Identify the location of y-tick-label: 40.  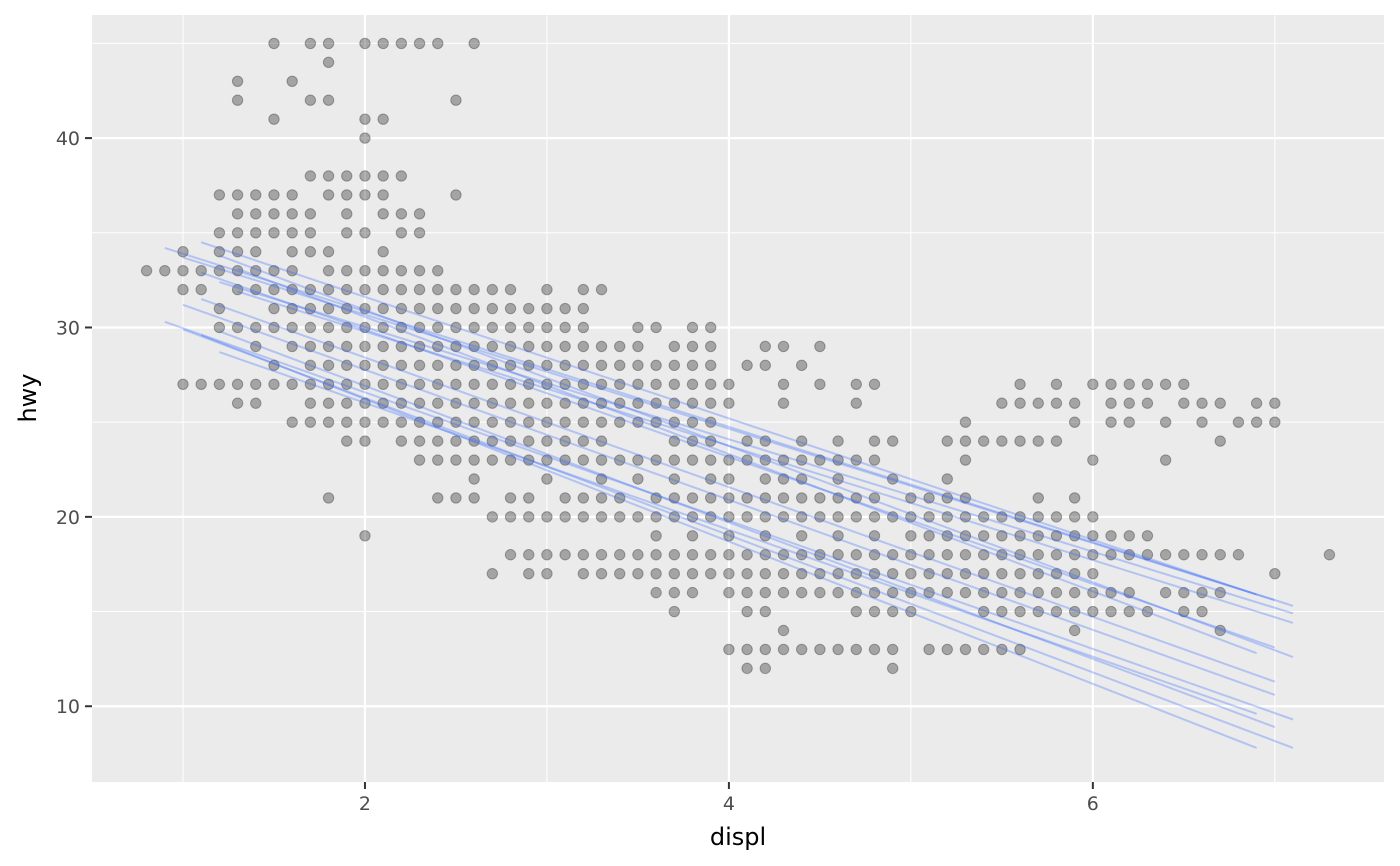
(68, 139).